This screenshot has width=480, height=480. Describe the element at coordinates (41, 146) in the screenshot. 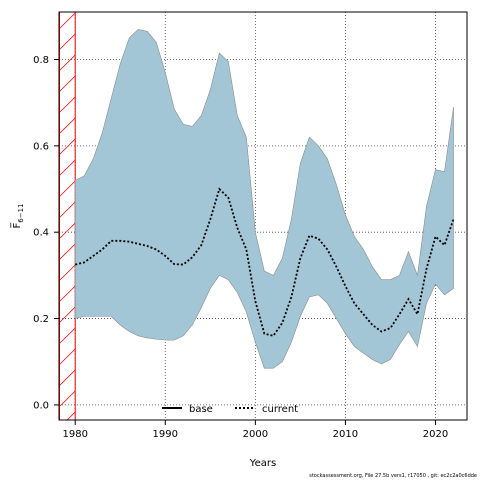

I see `y-tick-label-3: 0.6` at that location.